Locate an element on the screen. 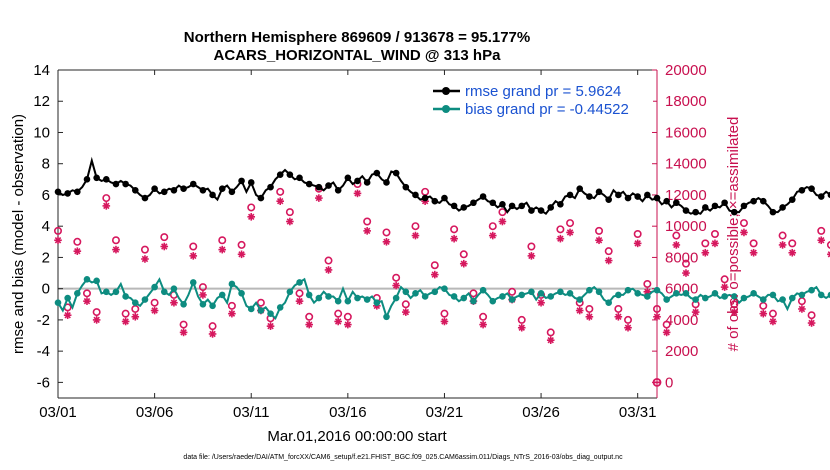 This screenshot has height=470, width=830. x-tick-label: 03/21 is located at coordinates (445, 412).